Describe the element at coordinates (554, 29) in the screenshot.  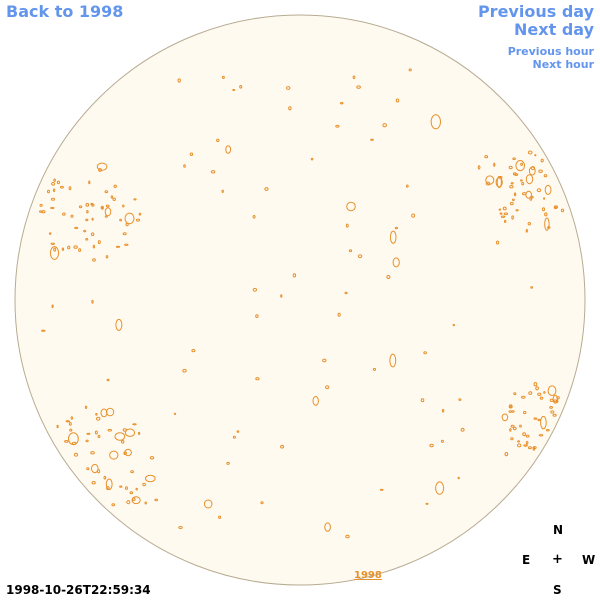
I see `next-day-link: Next day` at that location.